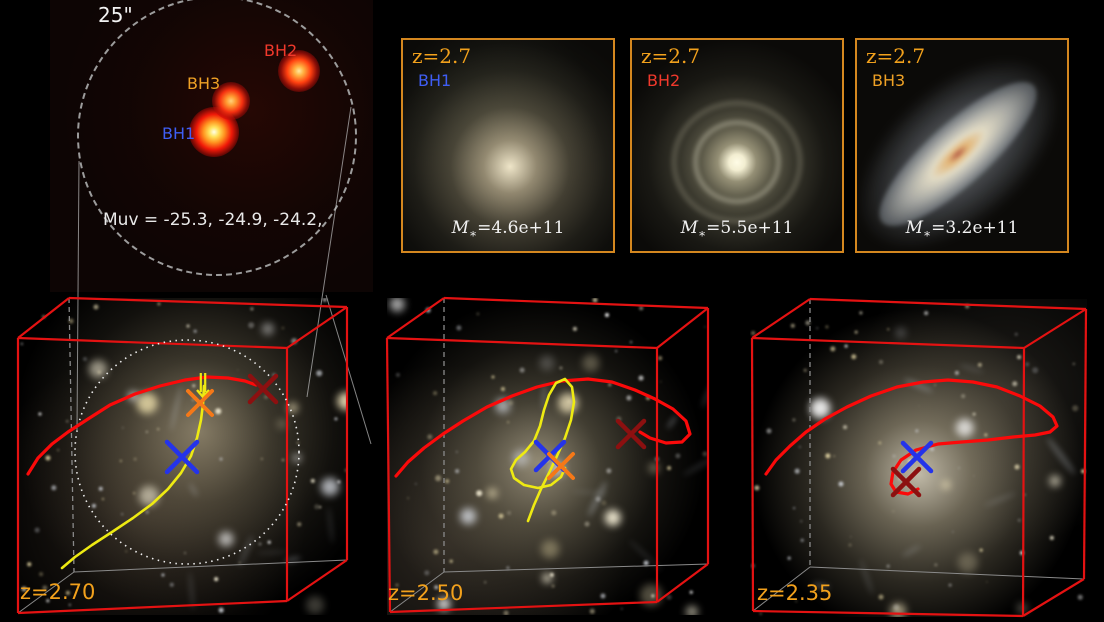  What do you see at coordinates (737, 145) in the screenshot?
I see `galaxy-panel-bh2: z=2.7 BH2 M∗=5.5e+11` at bounding box center [737, 145].